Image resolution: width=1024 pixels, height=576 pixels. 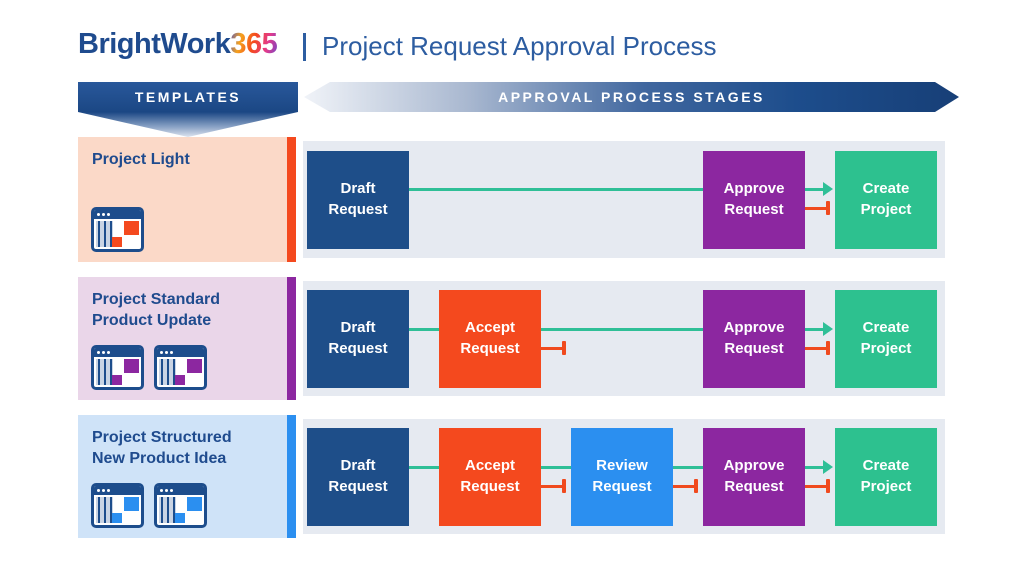 What do you see at coordinates (162, 448) in the screenshot?
I see `template-name: Project Structured New Product Idea` at bounding box center [162, 448].